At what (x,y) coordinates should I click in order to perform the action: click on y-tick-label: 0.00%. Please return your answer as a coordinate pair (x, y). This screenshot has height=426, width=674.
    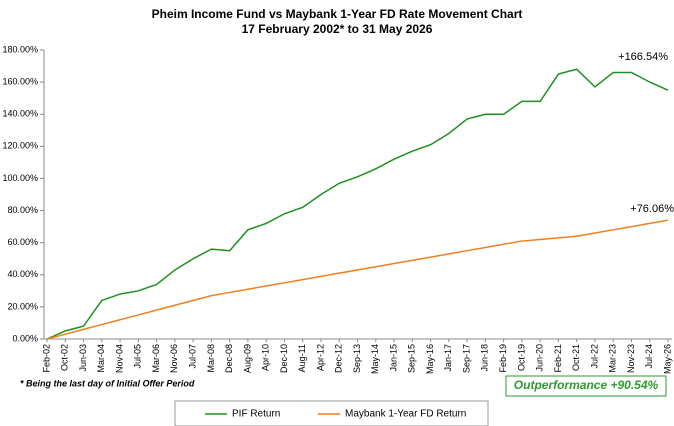
    Looking at the image, I should click on (25, 338).